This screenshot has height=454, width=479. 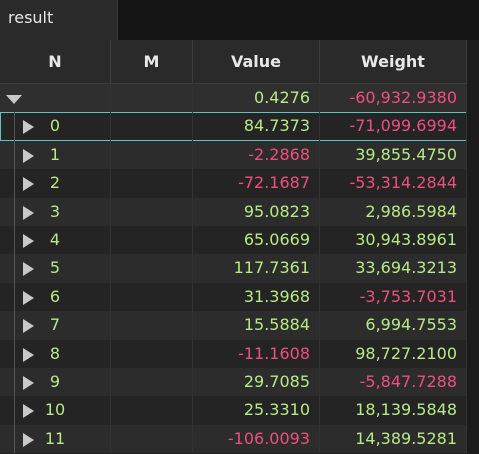 What do you see at coordinates (393, 61) in the screenshot?
I see `column-header-weight: Weight` at bounding box center [393, 61].